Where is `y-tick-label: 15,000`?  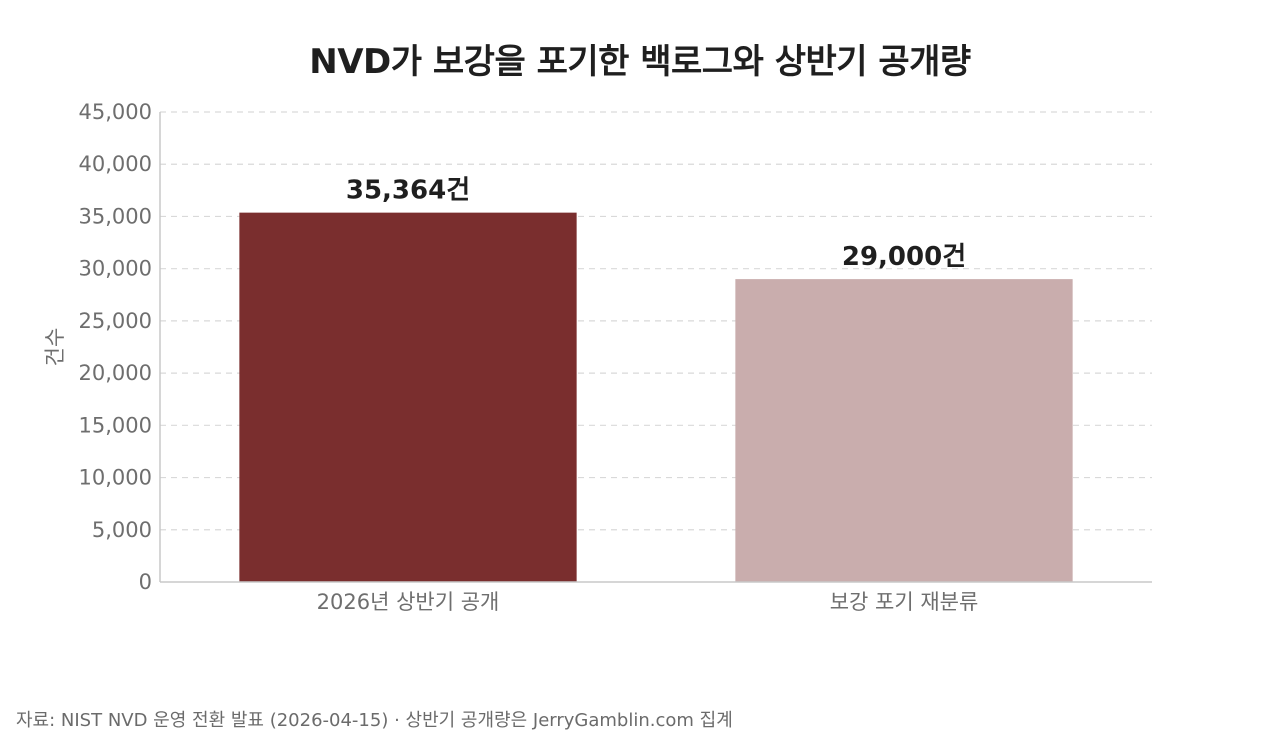
y-tick-label: 15,000 is located at coordinates (115, 425).